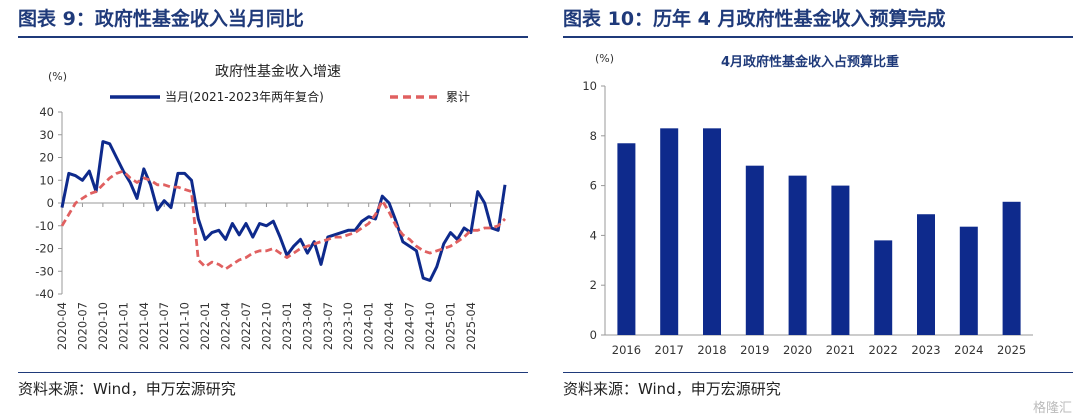  I want to click on series-line-cumulative, so click(283, 220).